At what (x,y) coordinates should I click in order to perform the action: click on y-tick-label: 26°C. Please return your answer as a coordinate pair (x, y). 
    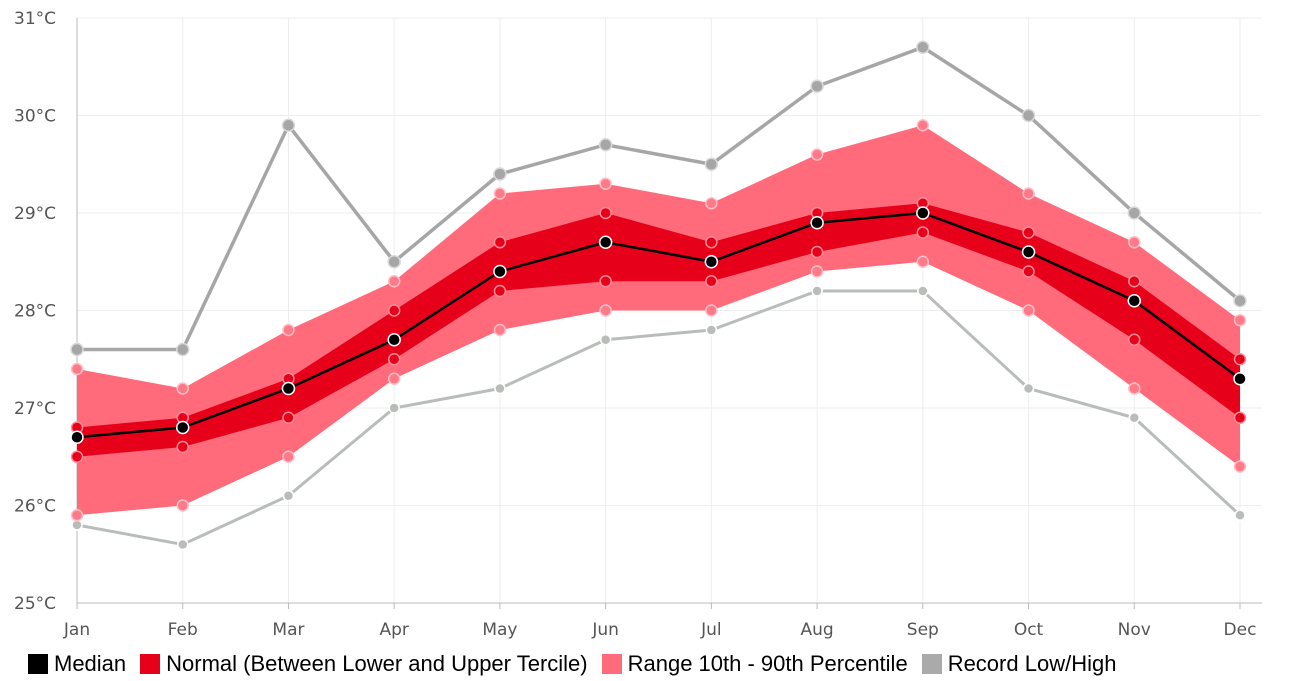
    Looking at the image, I should click on (35, 507).